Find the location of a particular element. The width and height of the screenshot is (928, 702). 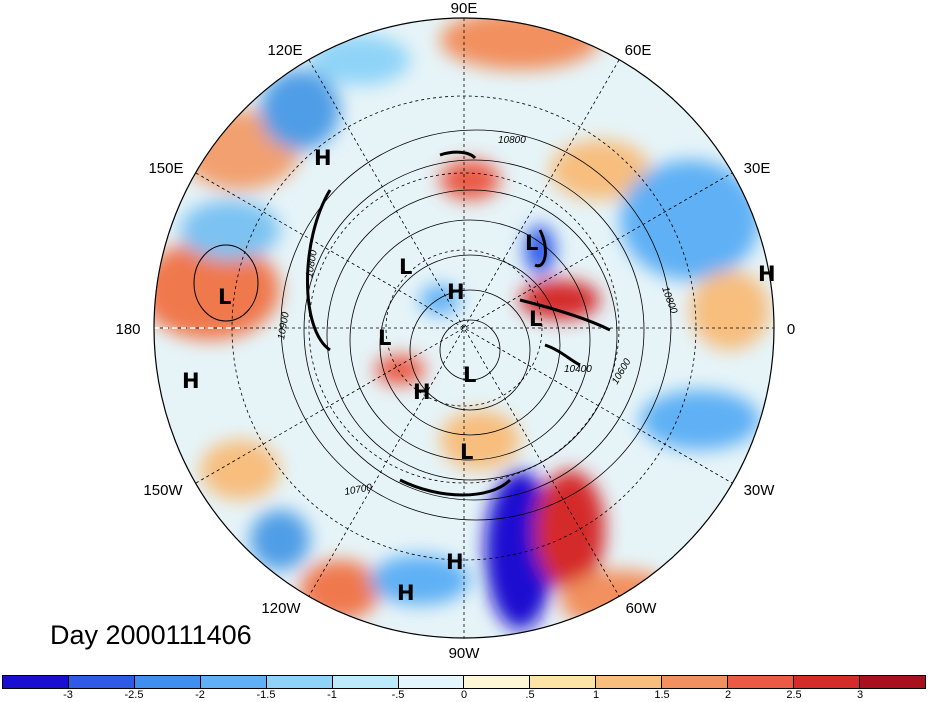

colorbar is located at coordinates (464, 682).